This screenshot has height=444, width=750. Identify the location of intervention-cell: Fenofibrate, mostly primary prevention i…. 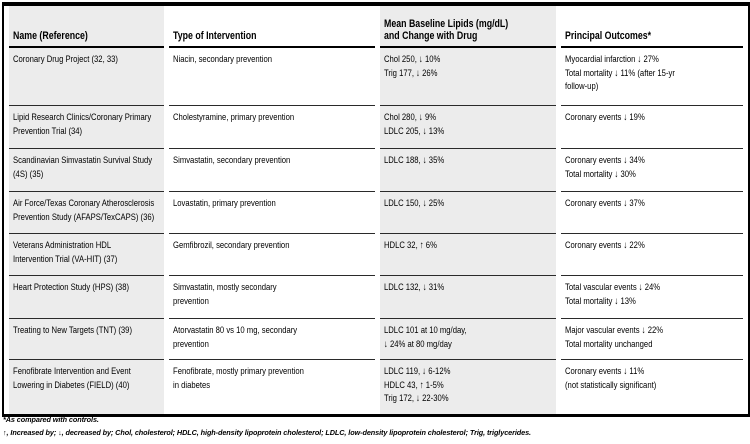
(272, 386).